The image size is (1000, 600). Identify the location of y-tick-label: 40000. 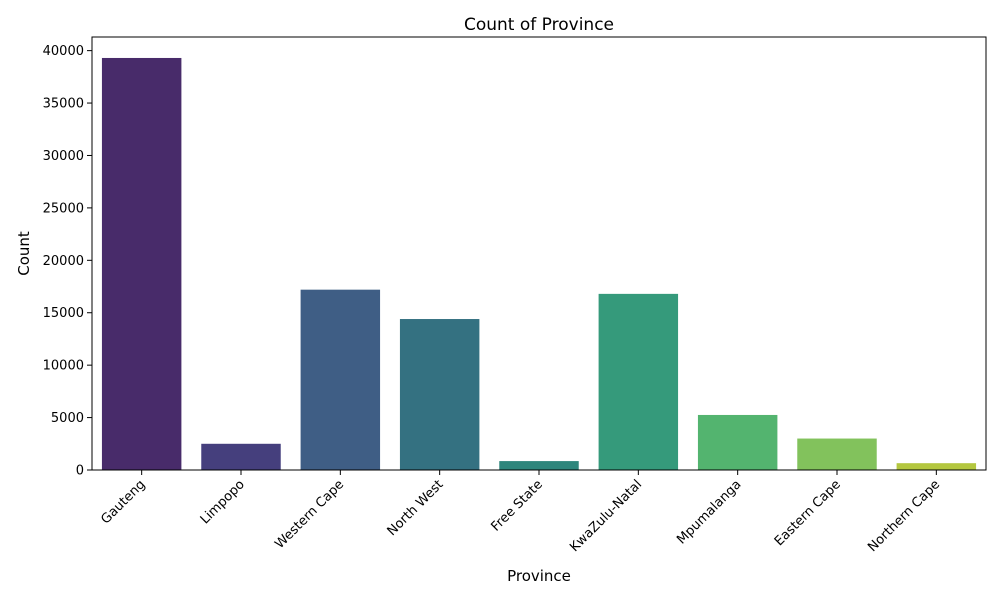
(63, 51).